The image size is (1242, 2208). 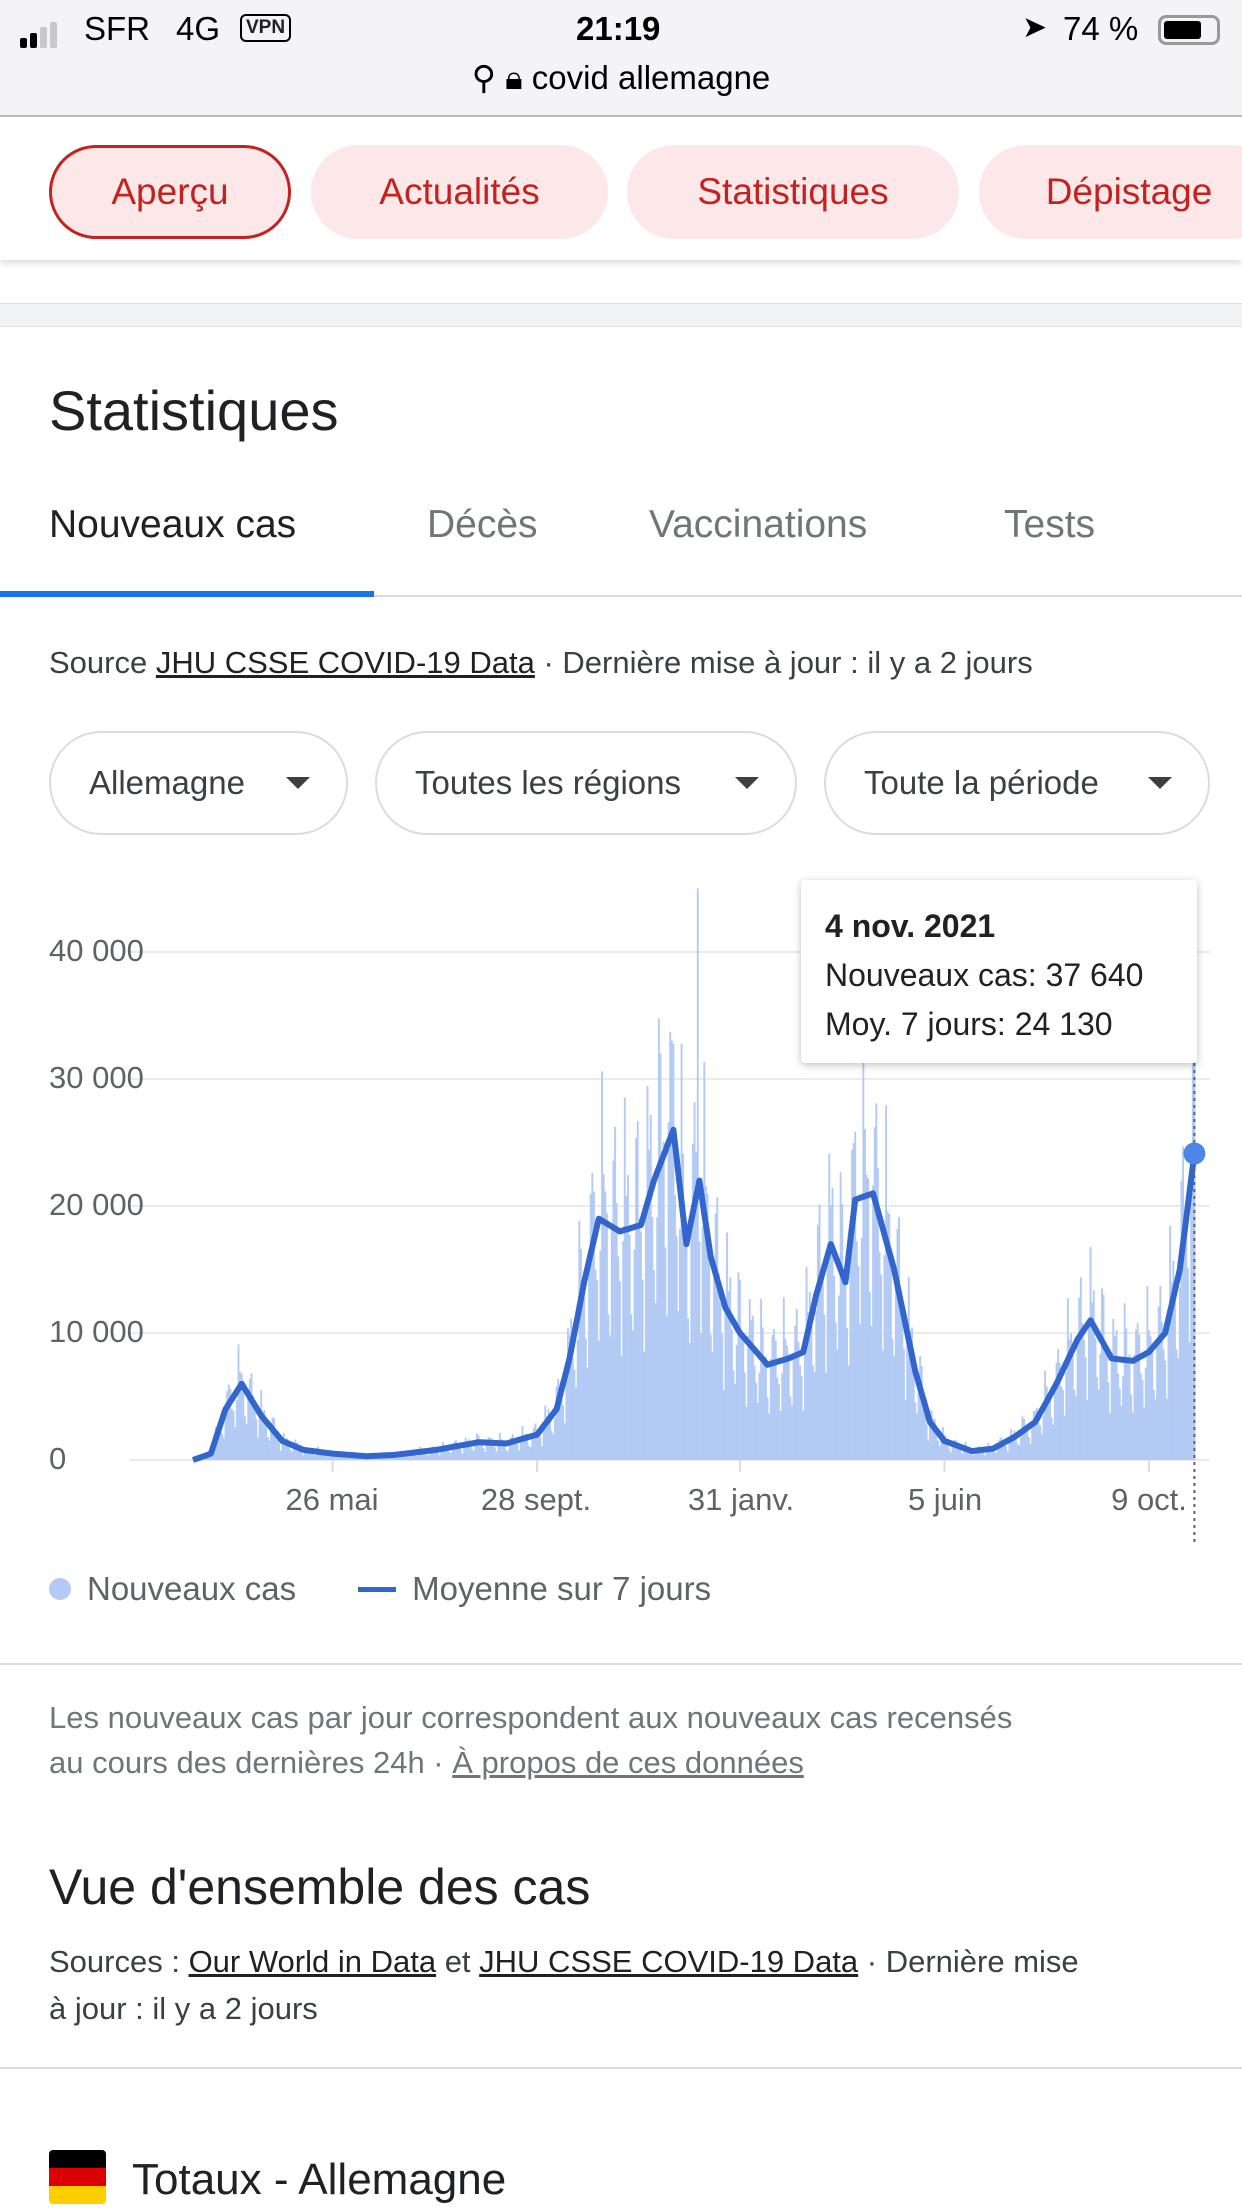 What do you see at coordinates (651, 77) in the screenshot?
I see `url-text: covid allemagne` at bounding box center [651, 77].